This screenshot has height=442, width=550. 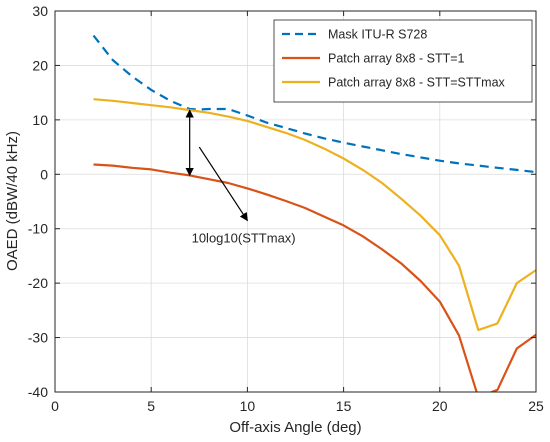 I want to click on legend-label-sttmax: Patch array 8x8 - STT=STTmax, so click(x=417, y=83).